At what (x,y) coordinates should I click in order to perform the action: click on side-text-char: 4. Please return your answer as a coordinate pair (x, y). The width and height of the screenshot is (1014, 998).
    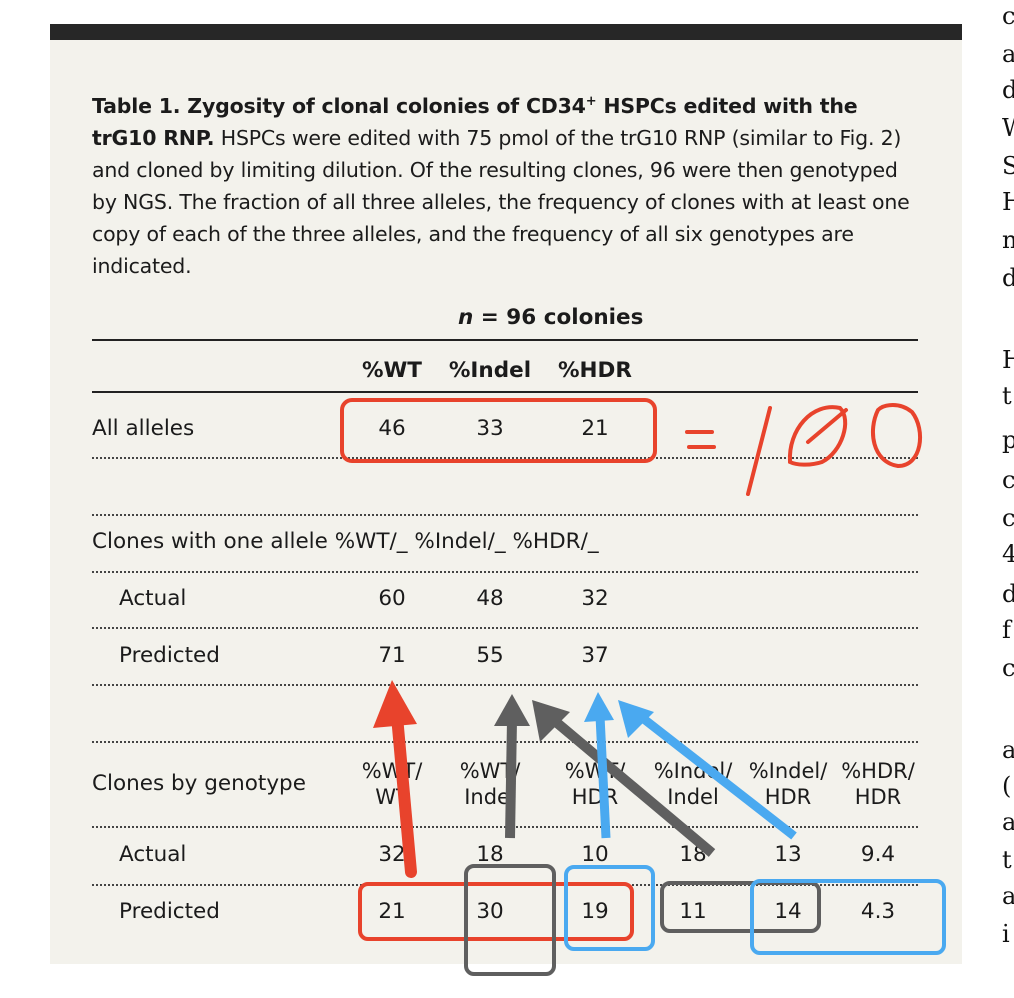
    Looking at the image, I should click on (1008, 554).